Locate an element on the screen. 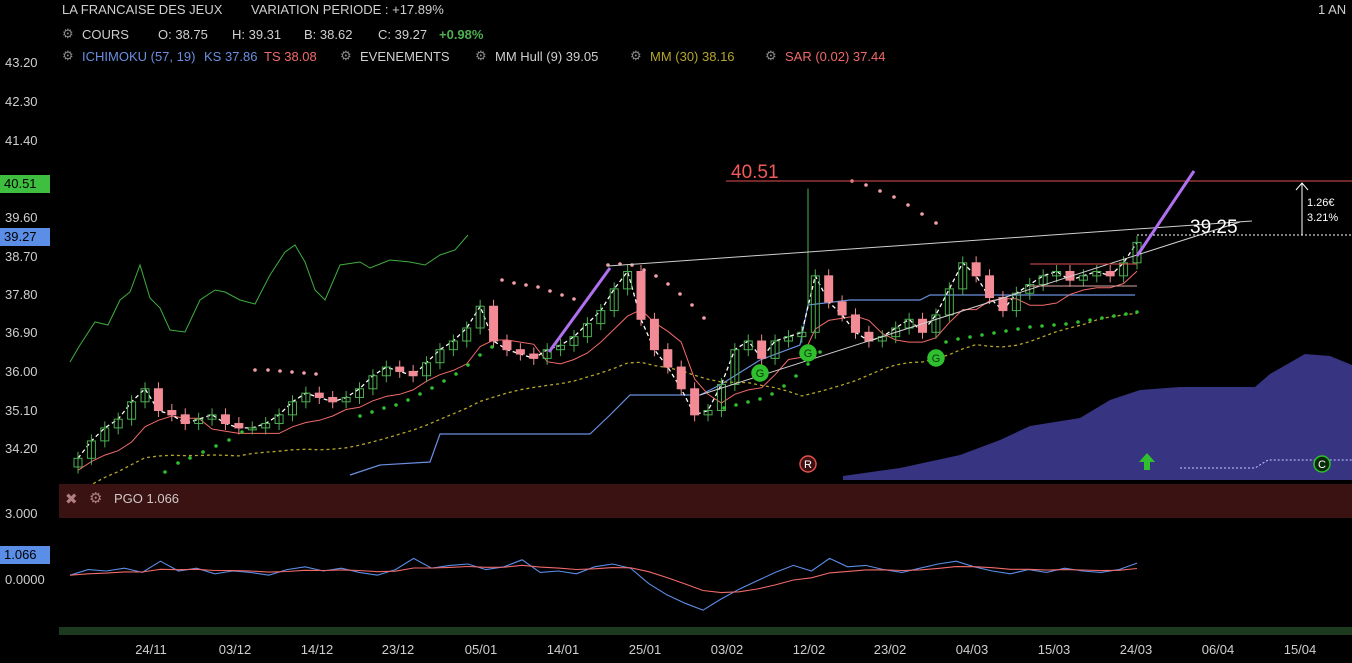 This screenshot has height=663, width=1352. sar-label: SAR (0.02) 37.44 is located at coordinates (835, 56).